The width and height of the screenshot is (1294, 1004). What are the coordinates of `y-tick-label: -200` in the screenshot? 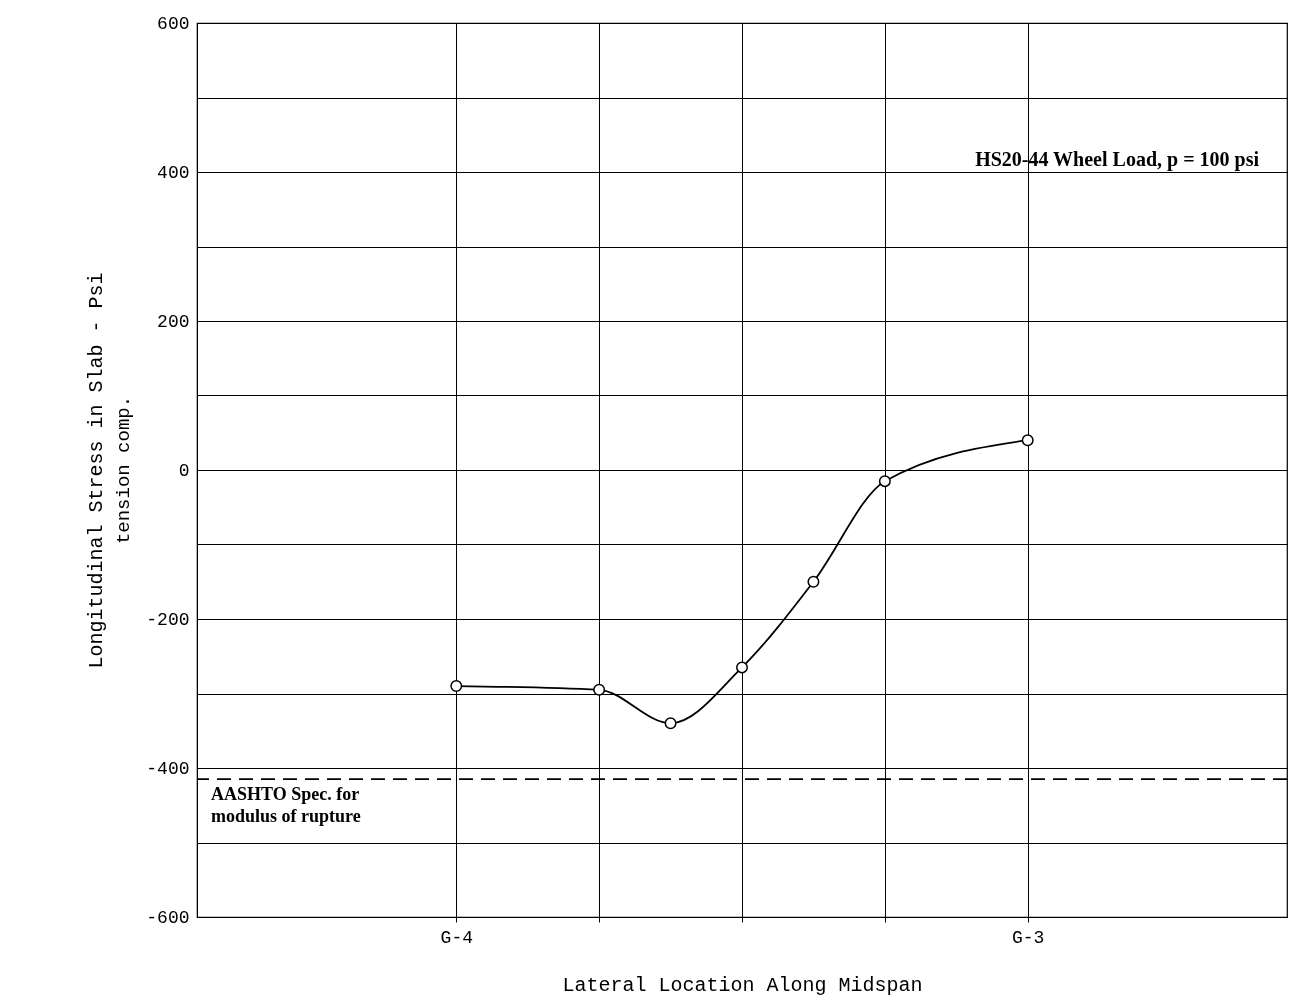 It's located at (168, 619).